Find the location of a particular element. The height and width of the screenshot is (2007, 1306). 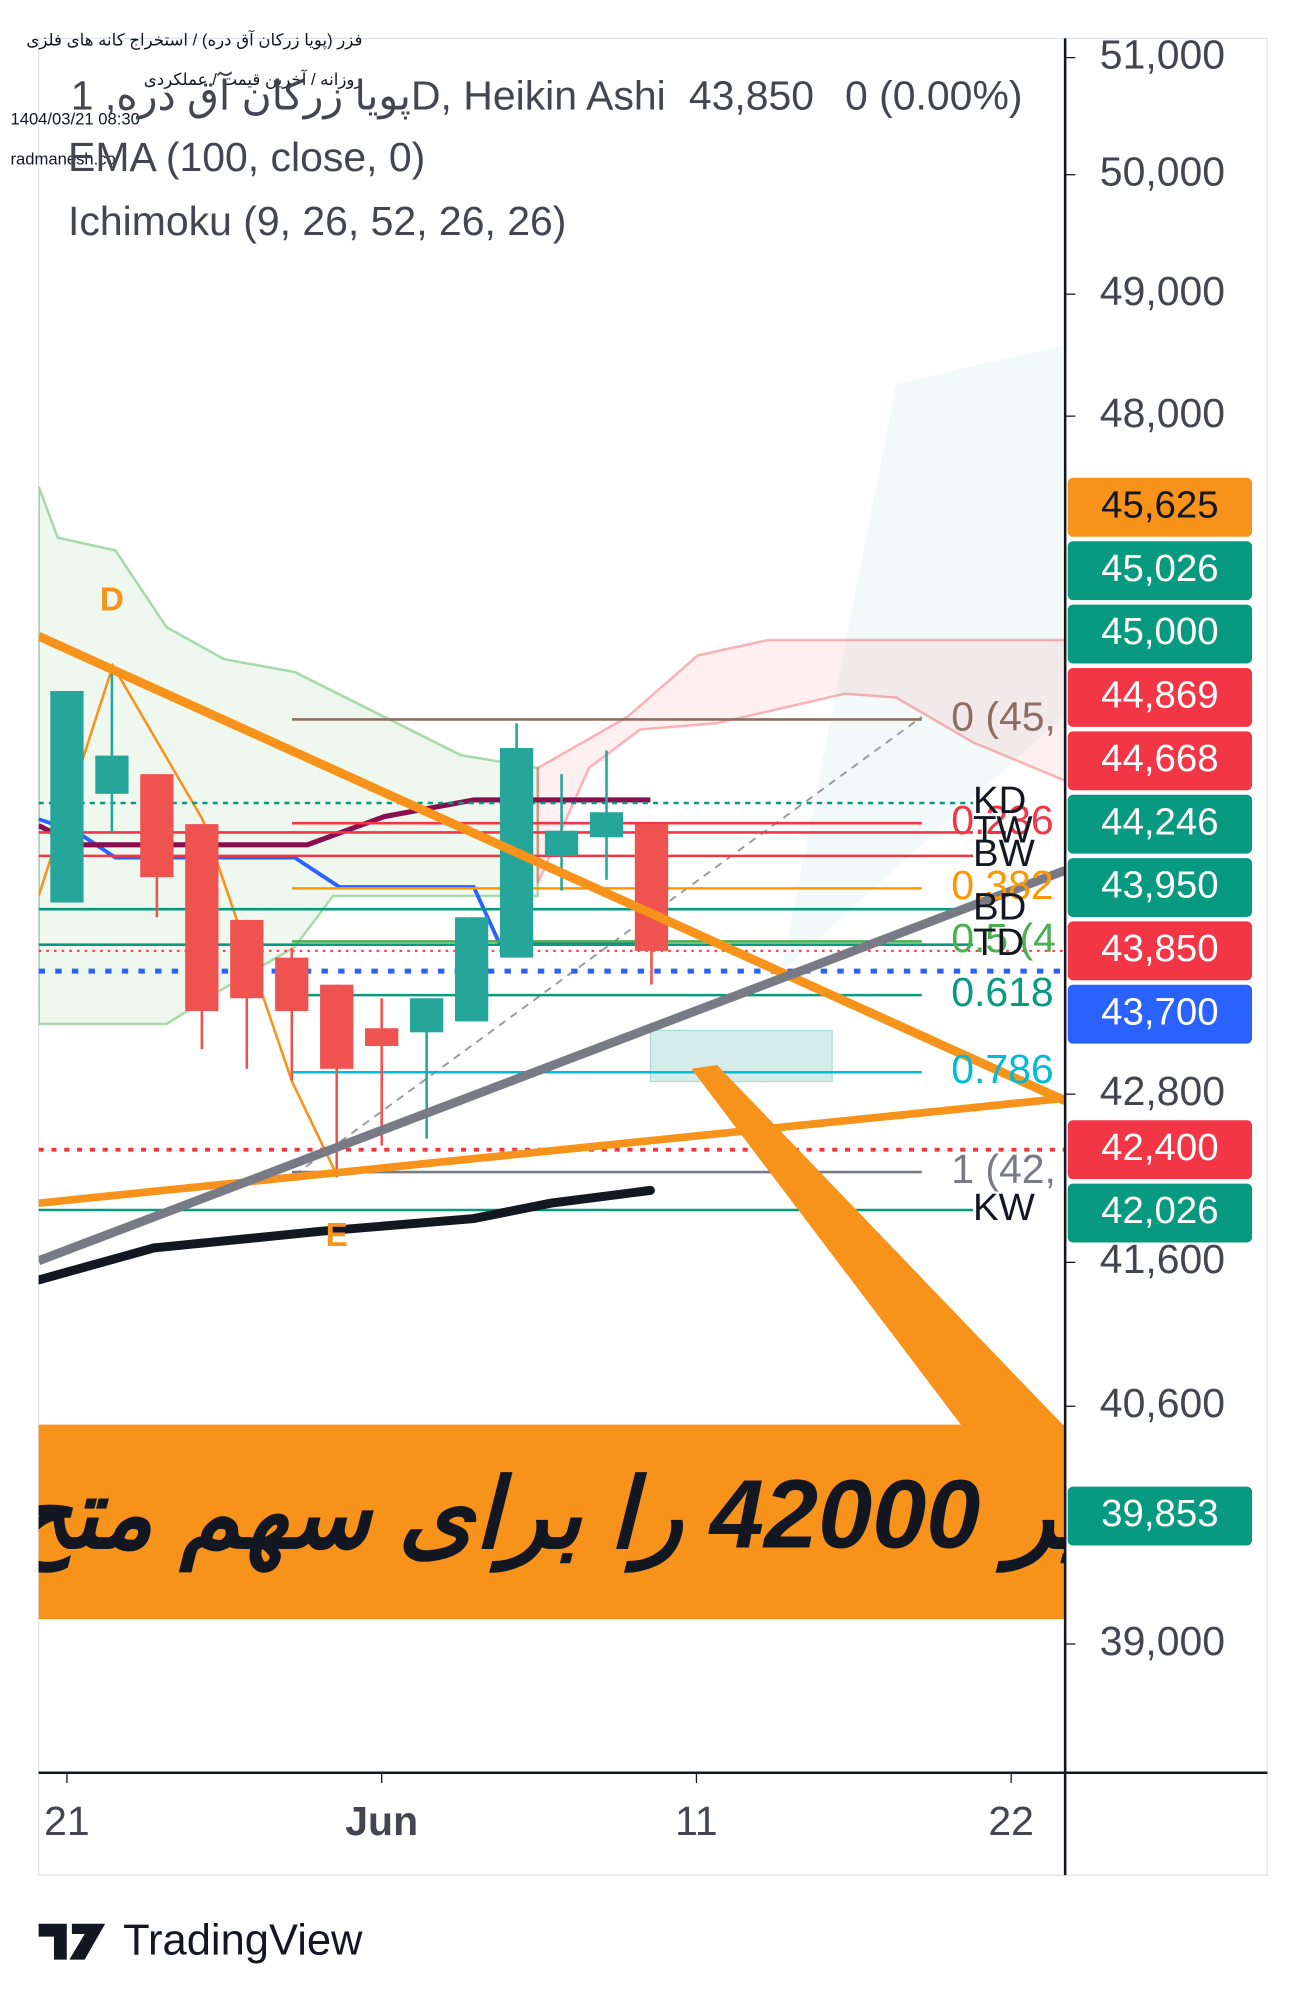

y-tick-label: 40,600 is located at coordinates (1162, 1403).